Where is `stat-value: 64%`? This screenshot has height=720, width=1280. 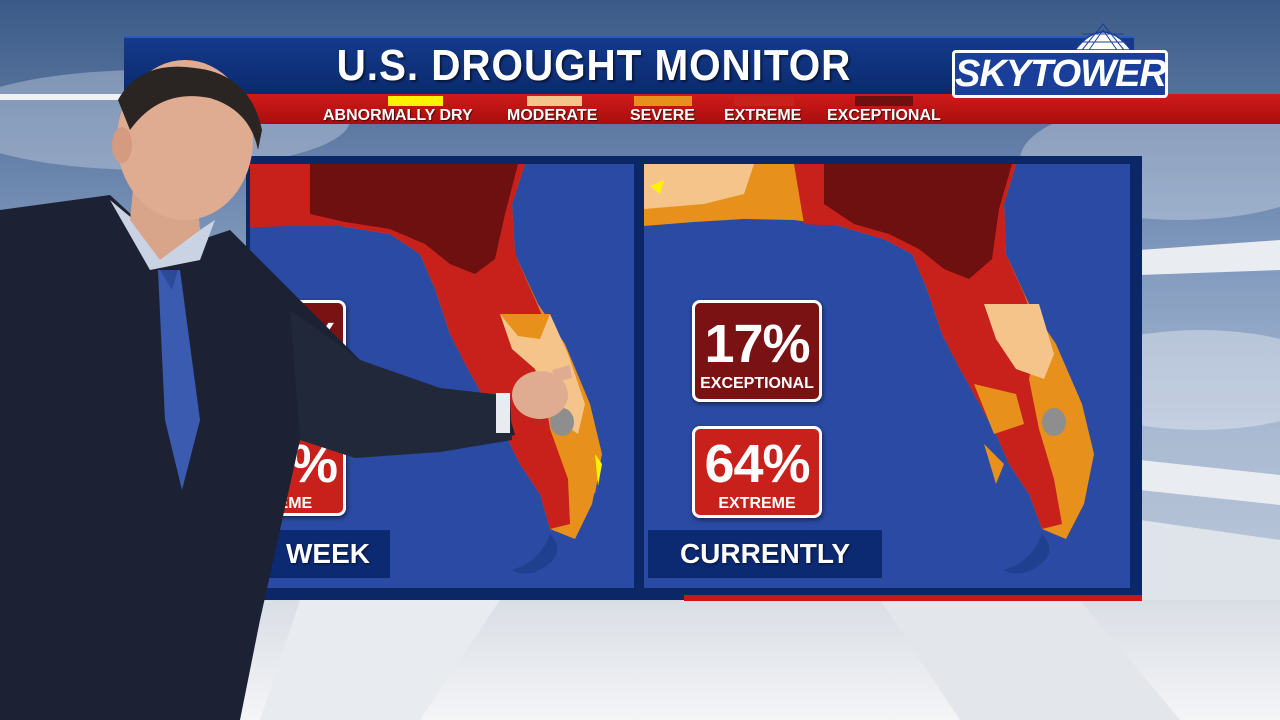
stat-value: 64% is located at coordinates (757, 464).